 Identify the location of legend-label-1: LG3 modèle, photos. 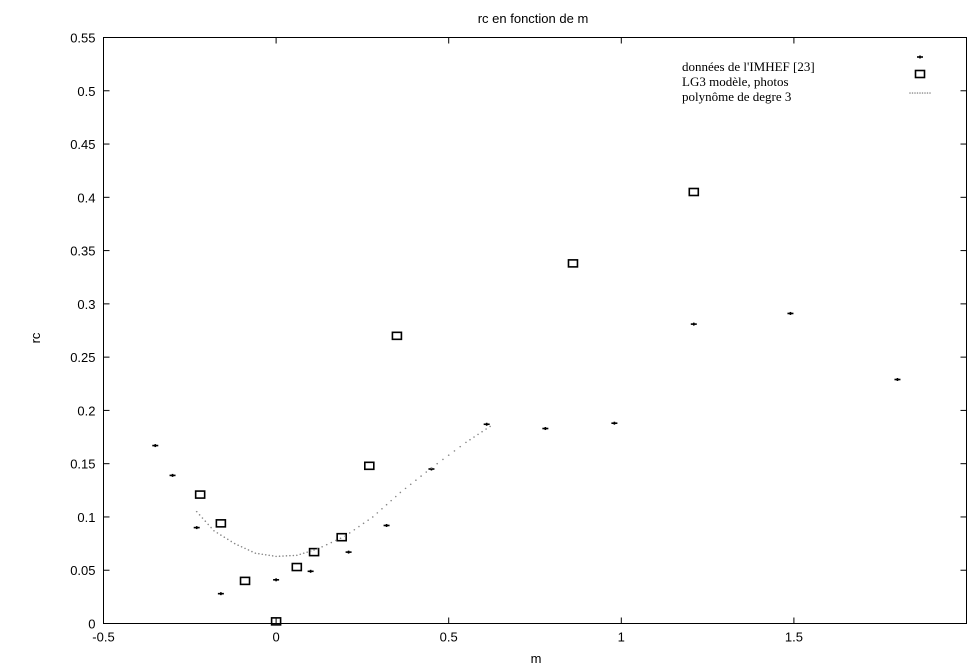
(735, 81).